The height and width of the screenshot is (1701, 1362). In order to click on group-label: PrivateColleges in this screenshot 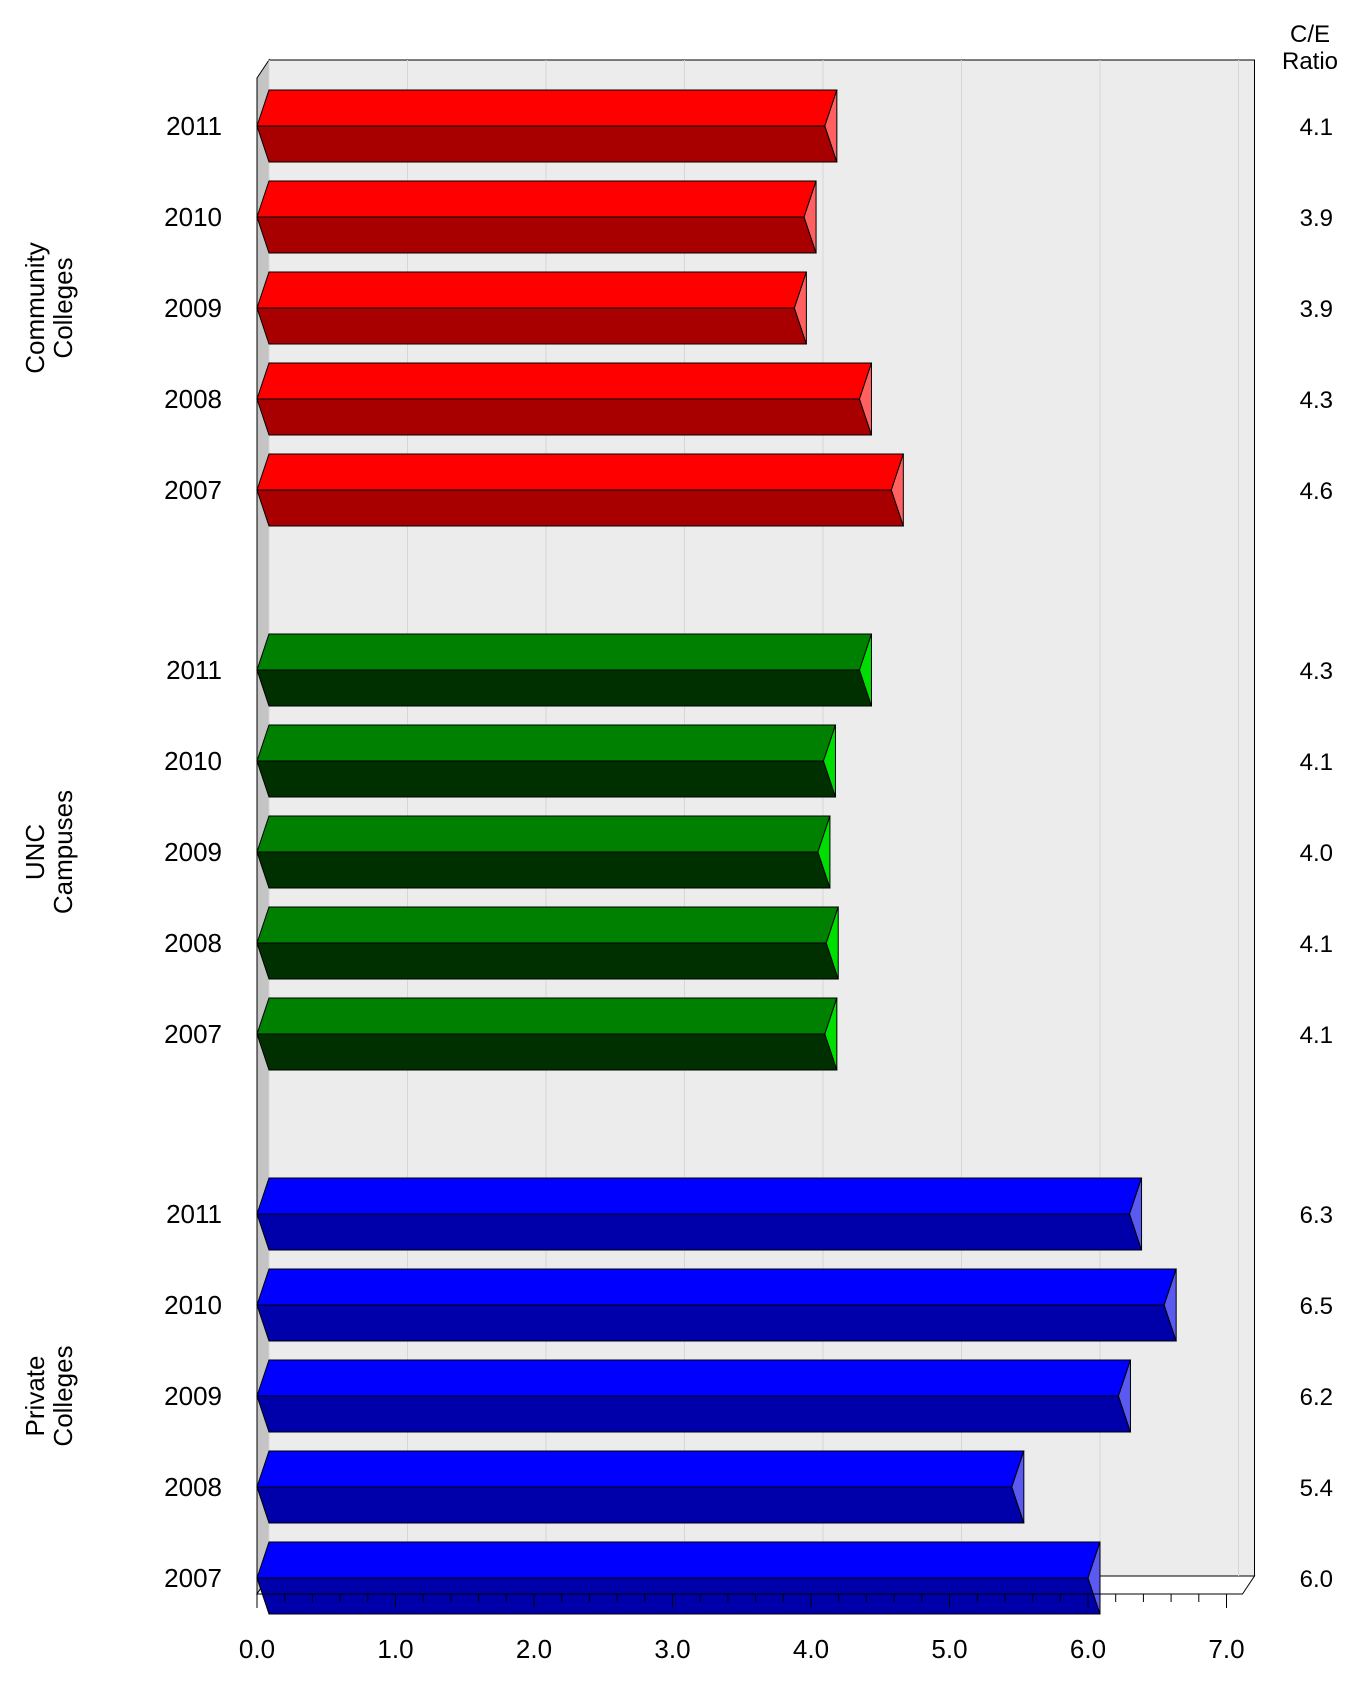, I will do `click(49, 1395)`.